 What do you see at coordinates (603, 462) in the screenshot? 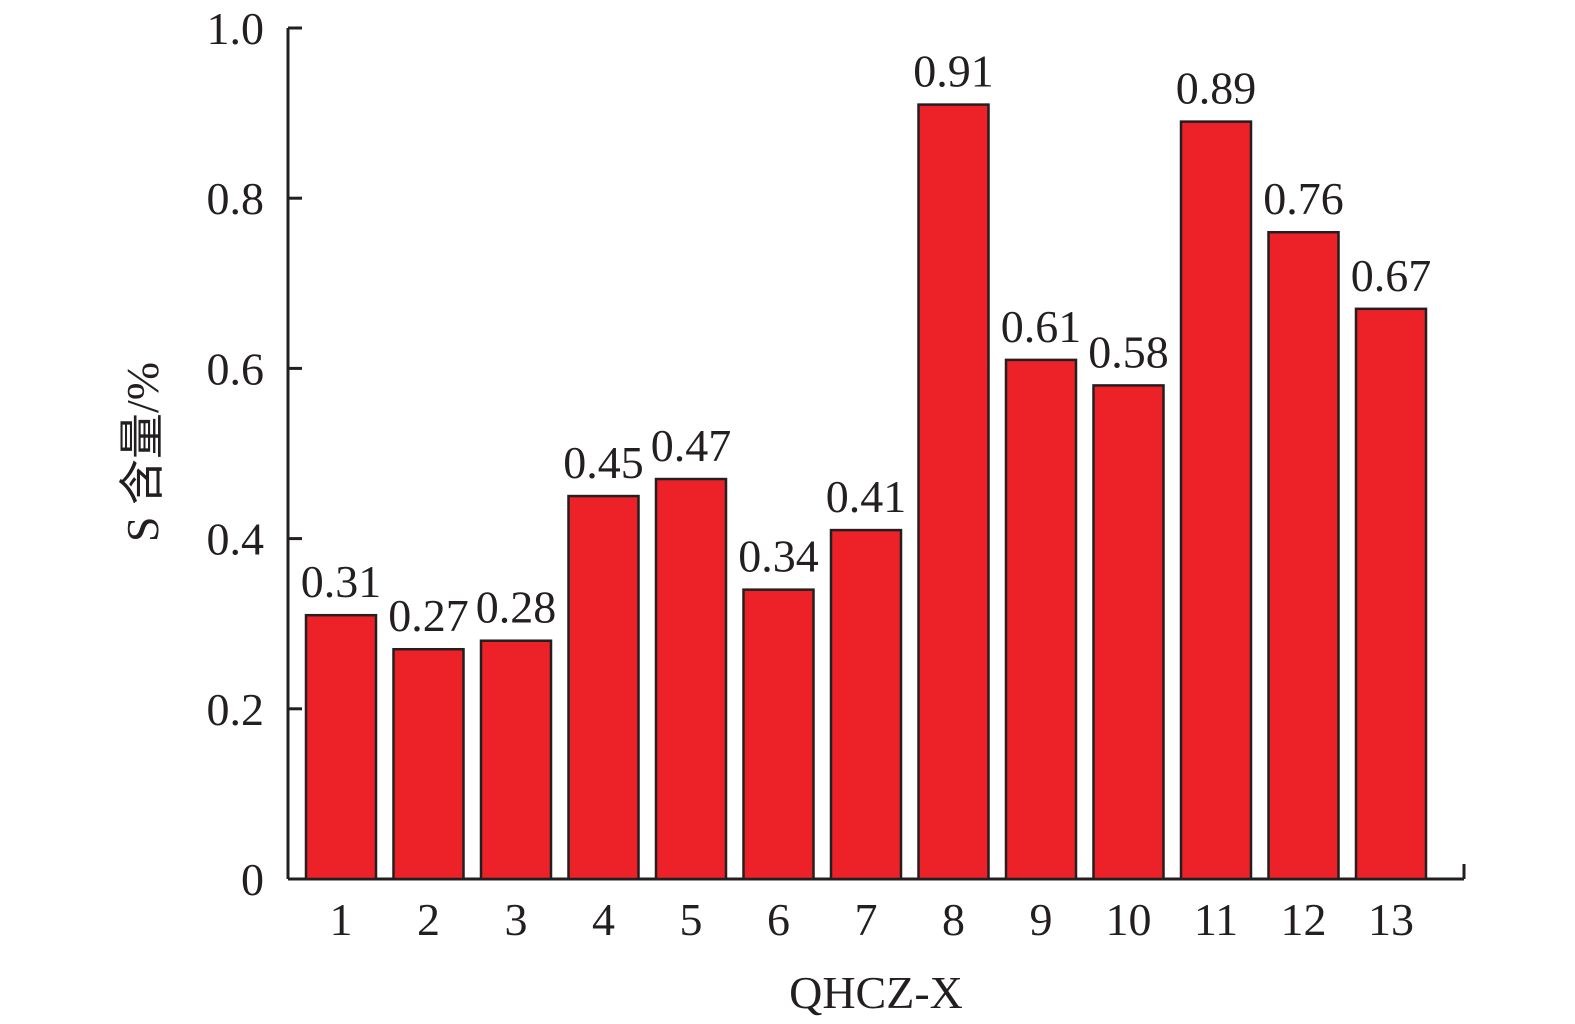
I see `data-label-4: 0.45` at bounding box center [603, 462].